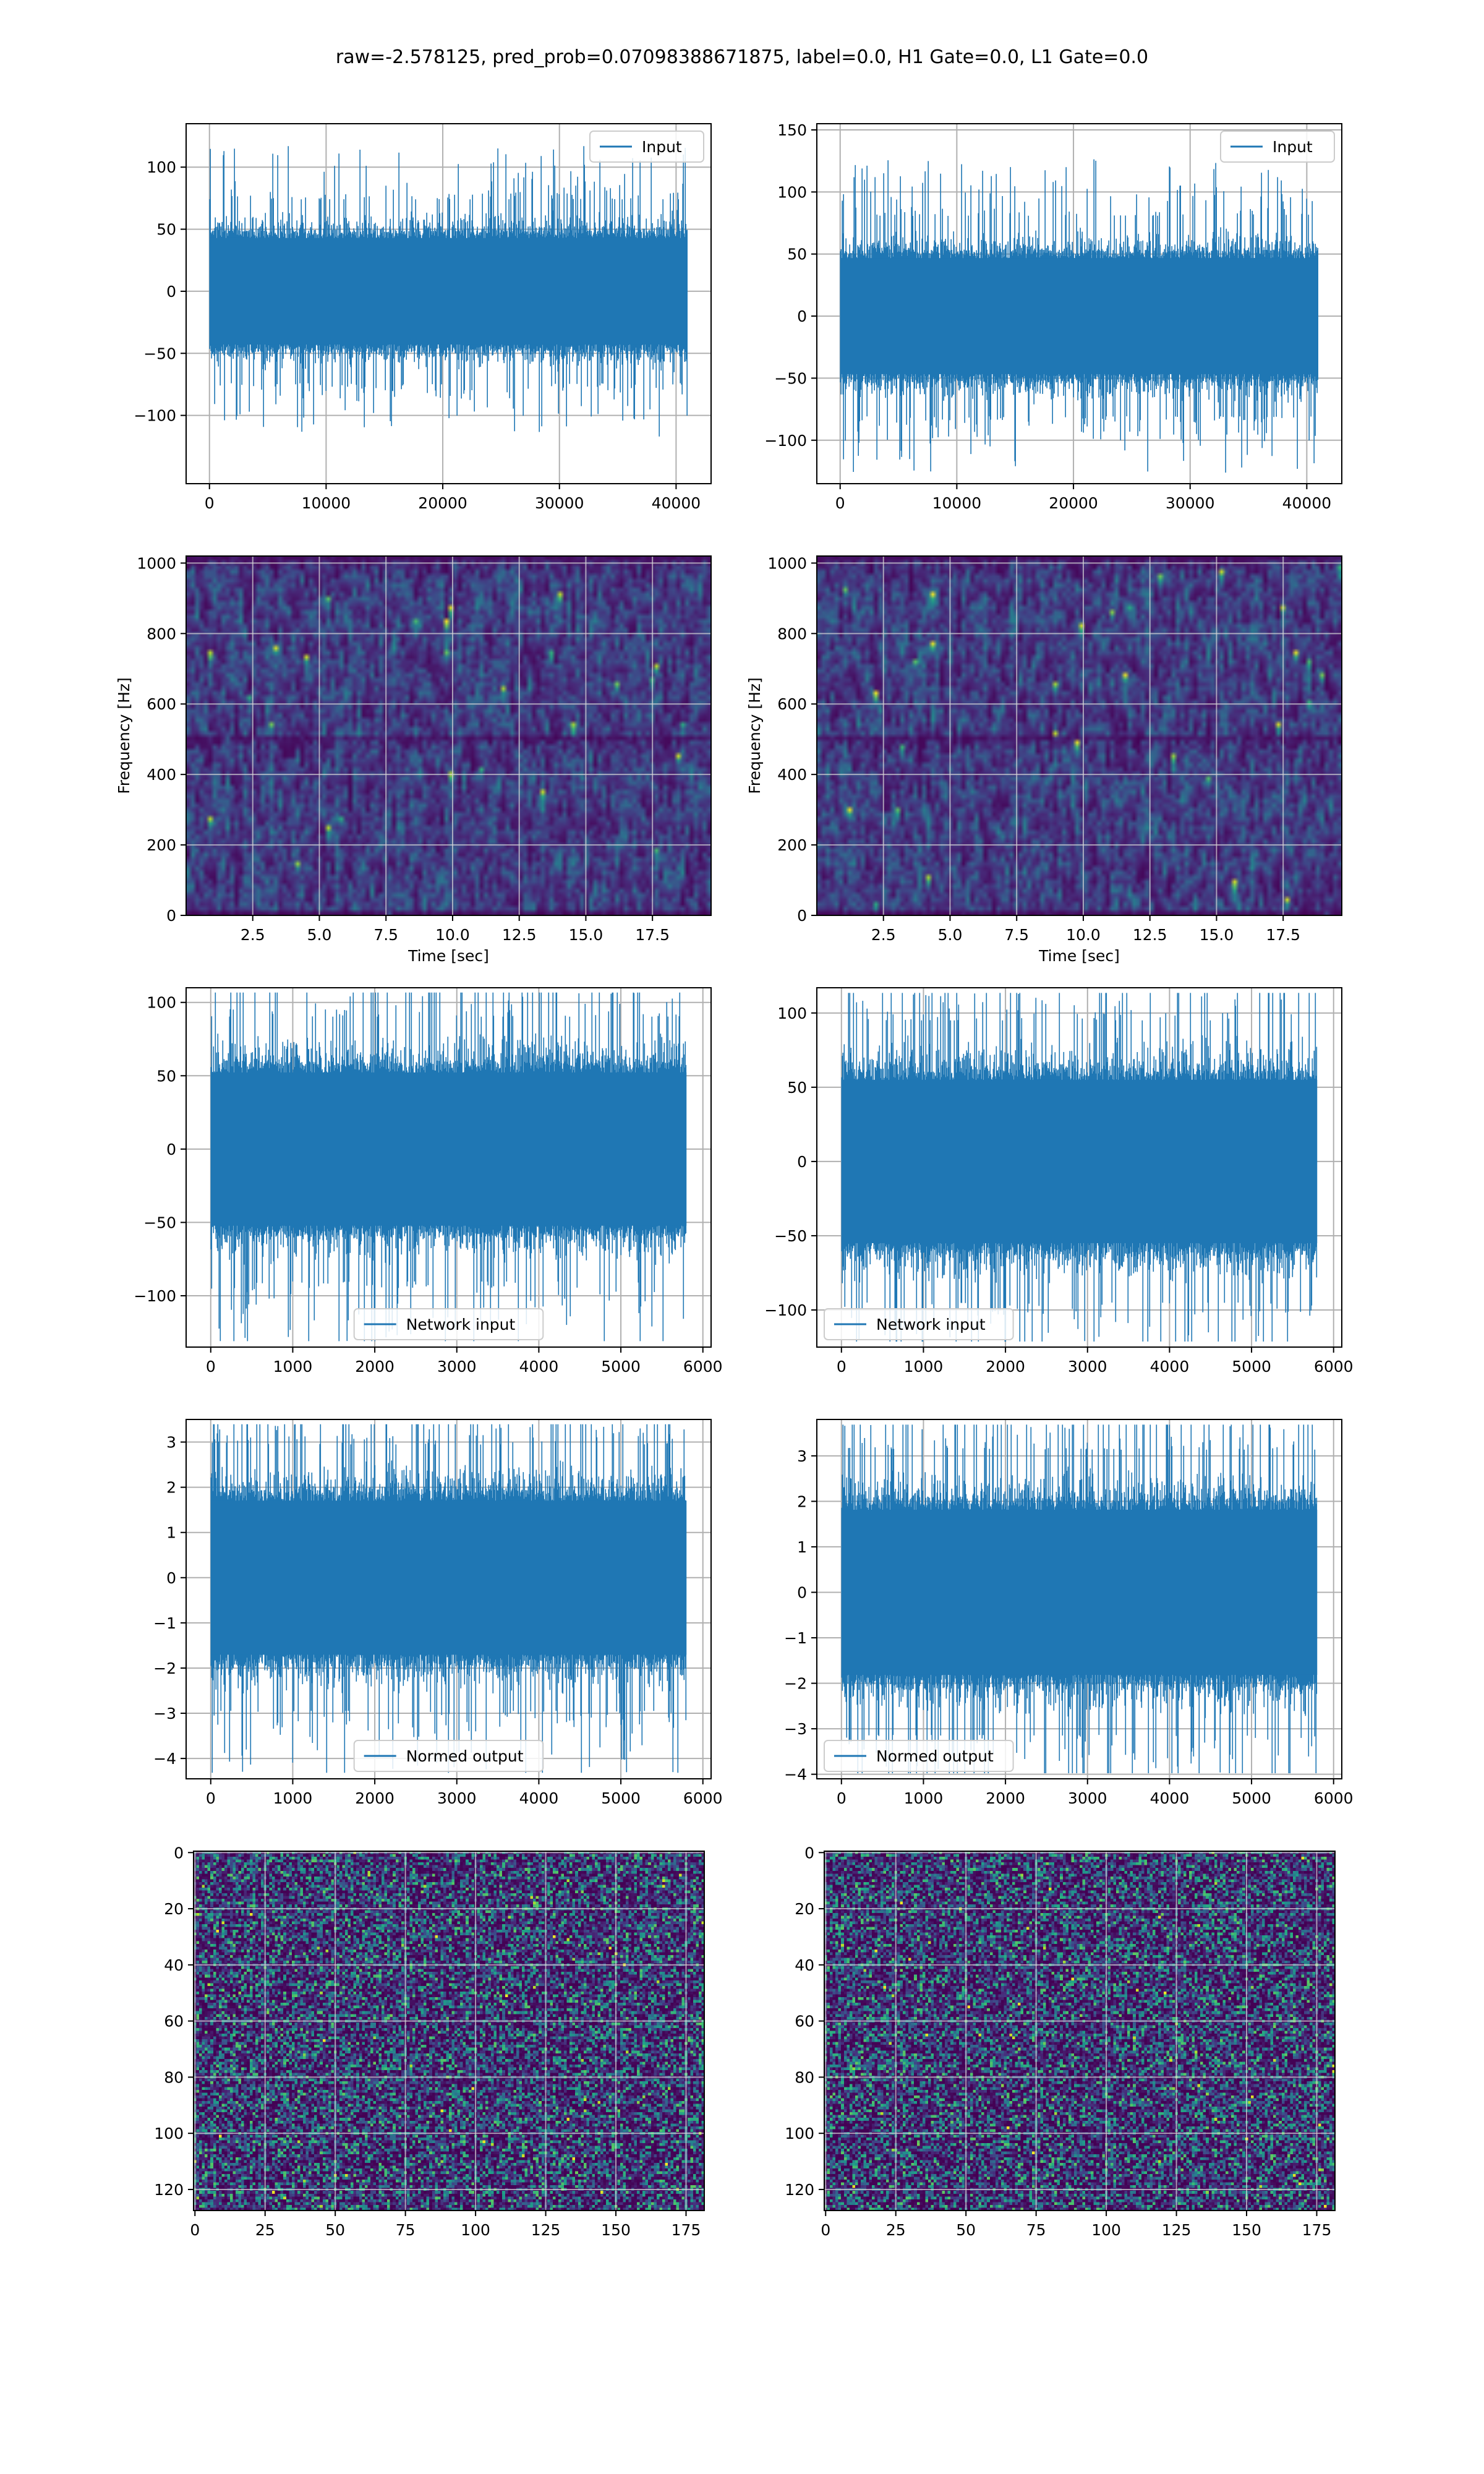  I want to click on netin-h1-series-core, so click(448, 1149).